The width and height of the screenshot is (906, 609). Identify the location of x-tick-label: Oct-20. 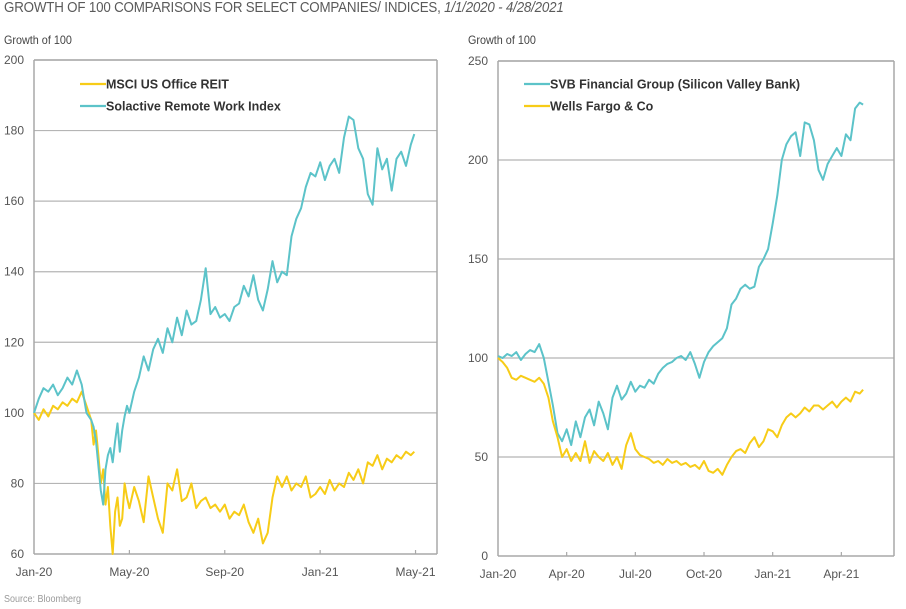
(704, 574).